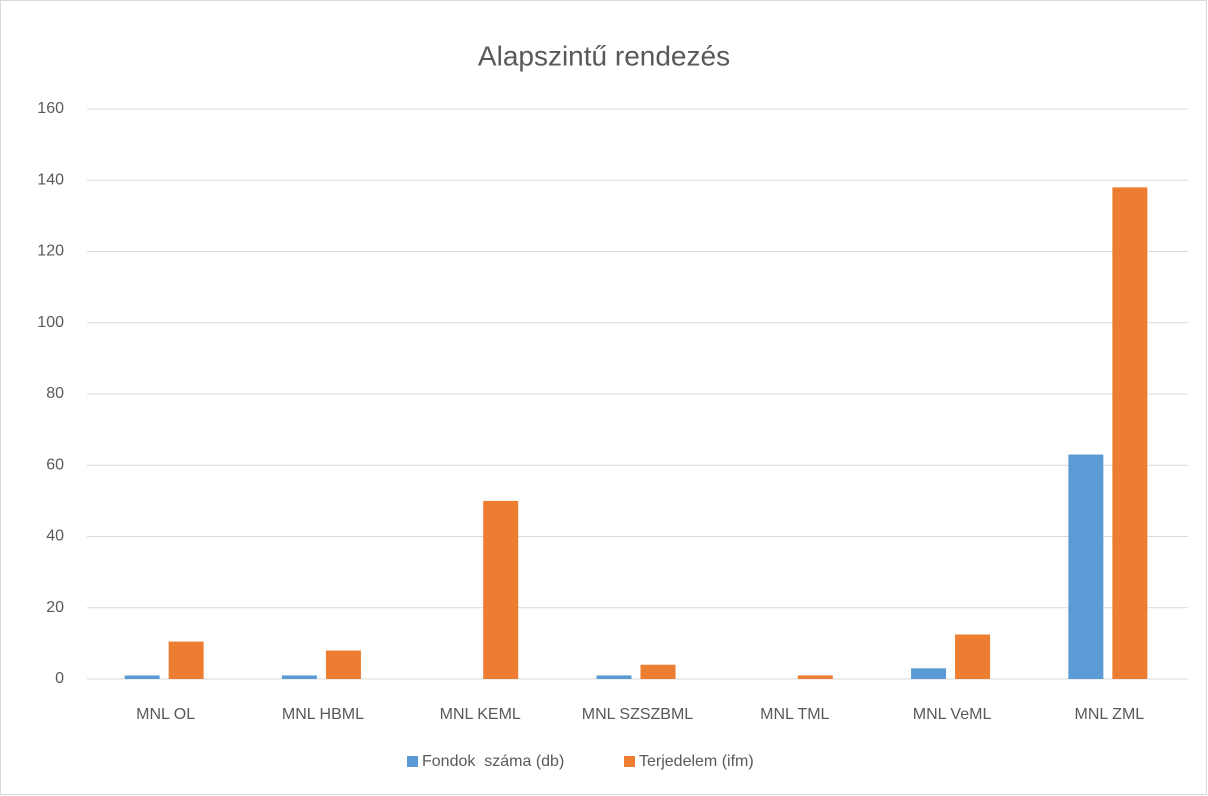 The height and width of the screenshot is (796, 1208). Describe the element at coordinates (55, 607) in the screenshot. I see `y-tick-label: 20` at that location.